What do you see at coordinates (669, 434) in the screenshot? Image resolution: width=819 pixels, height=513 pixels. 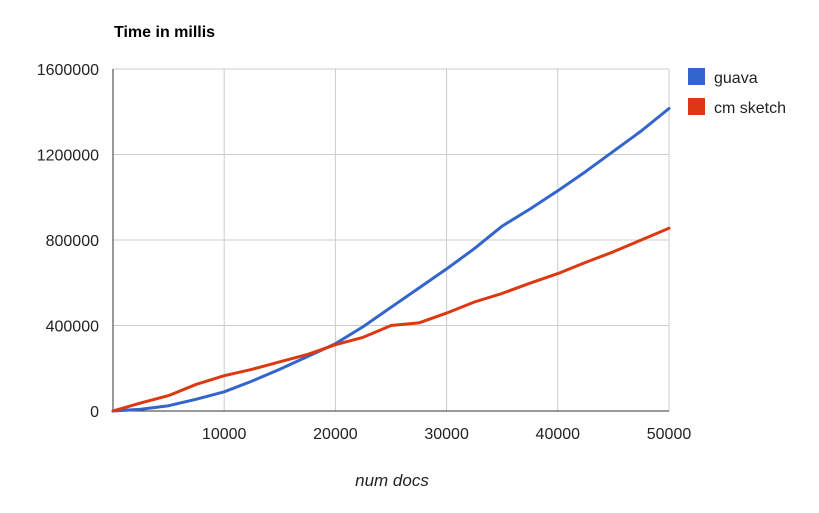 I see `x-tick-label: 50000` at bounding box center [669, 434].